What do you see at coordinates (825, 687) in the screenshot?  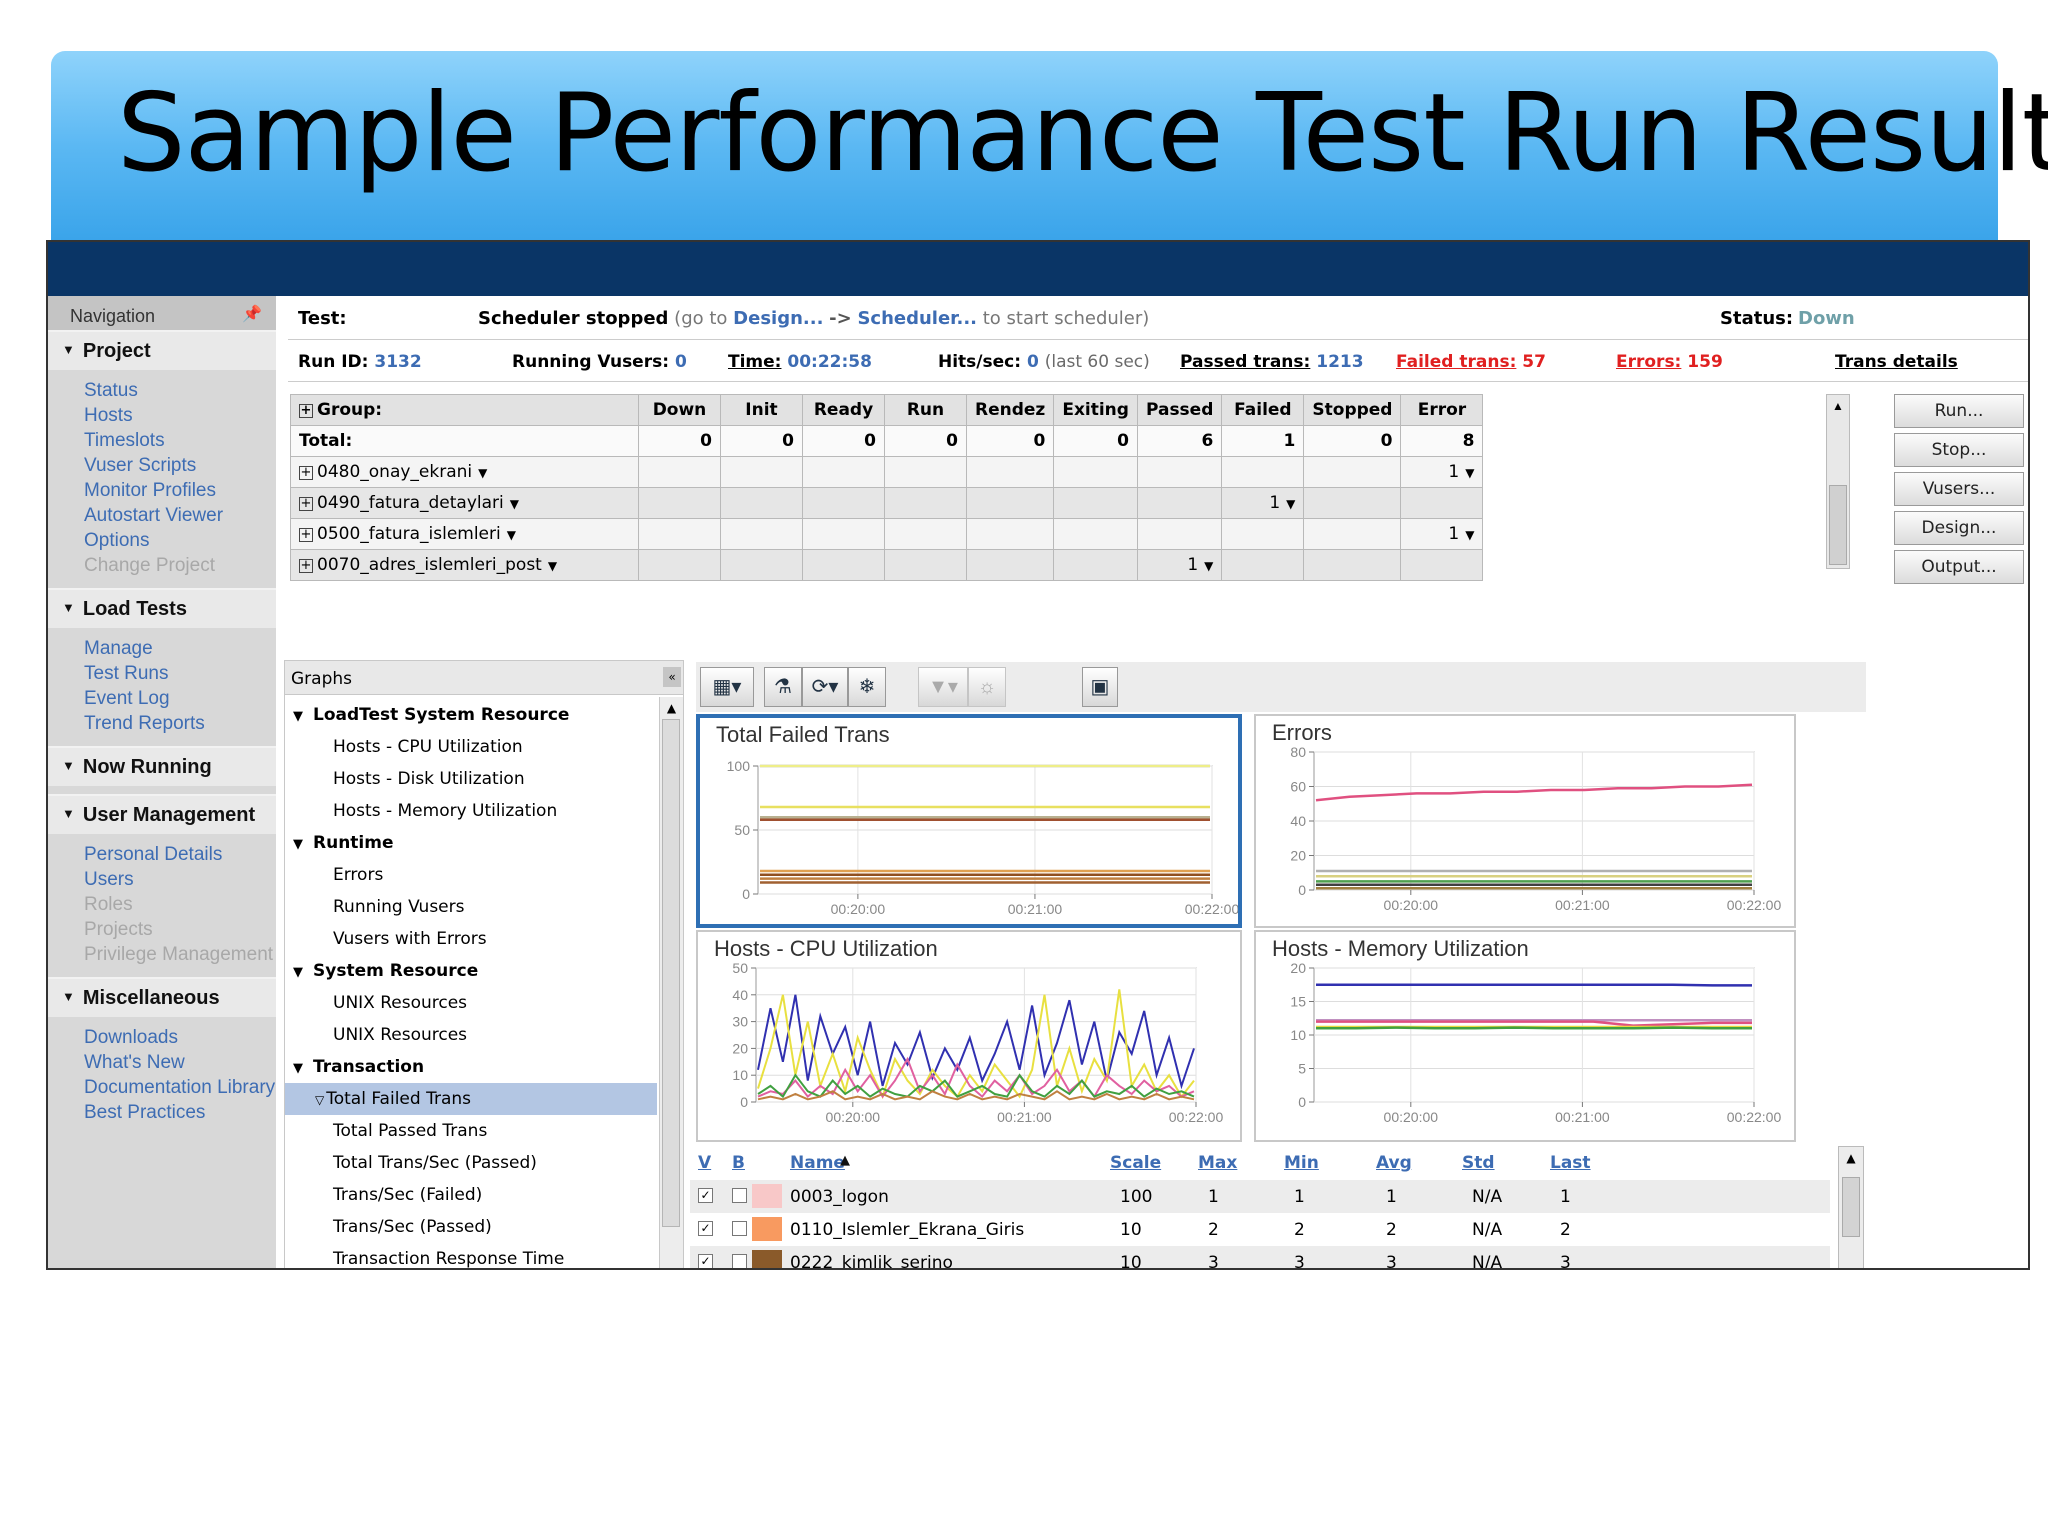 I see `refresh-icon: ⟳▾` at bounding box center [825, 687].